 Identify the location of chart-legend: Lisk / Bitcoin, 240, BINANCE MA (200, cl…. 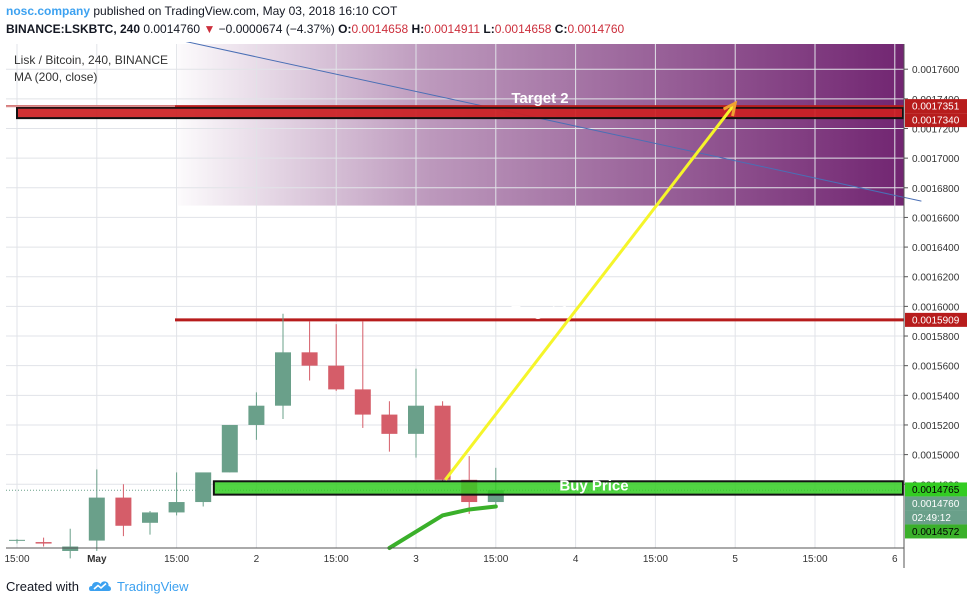
(91, 69).